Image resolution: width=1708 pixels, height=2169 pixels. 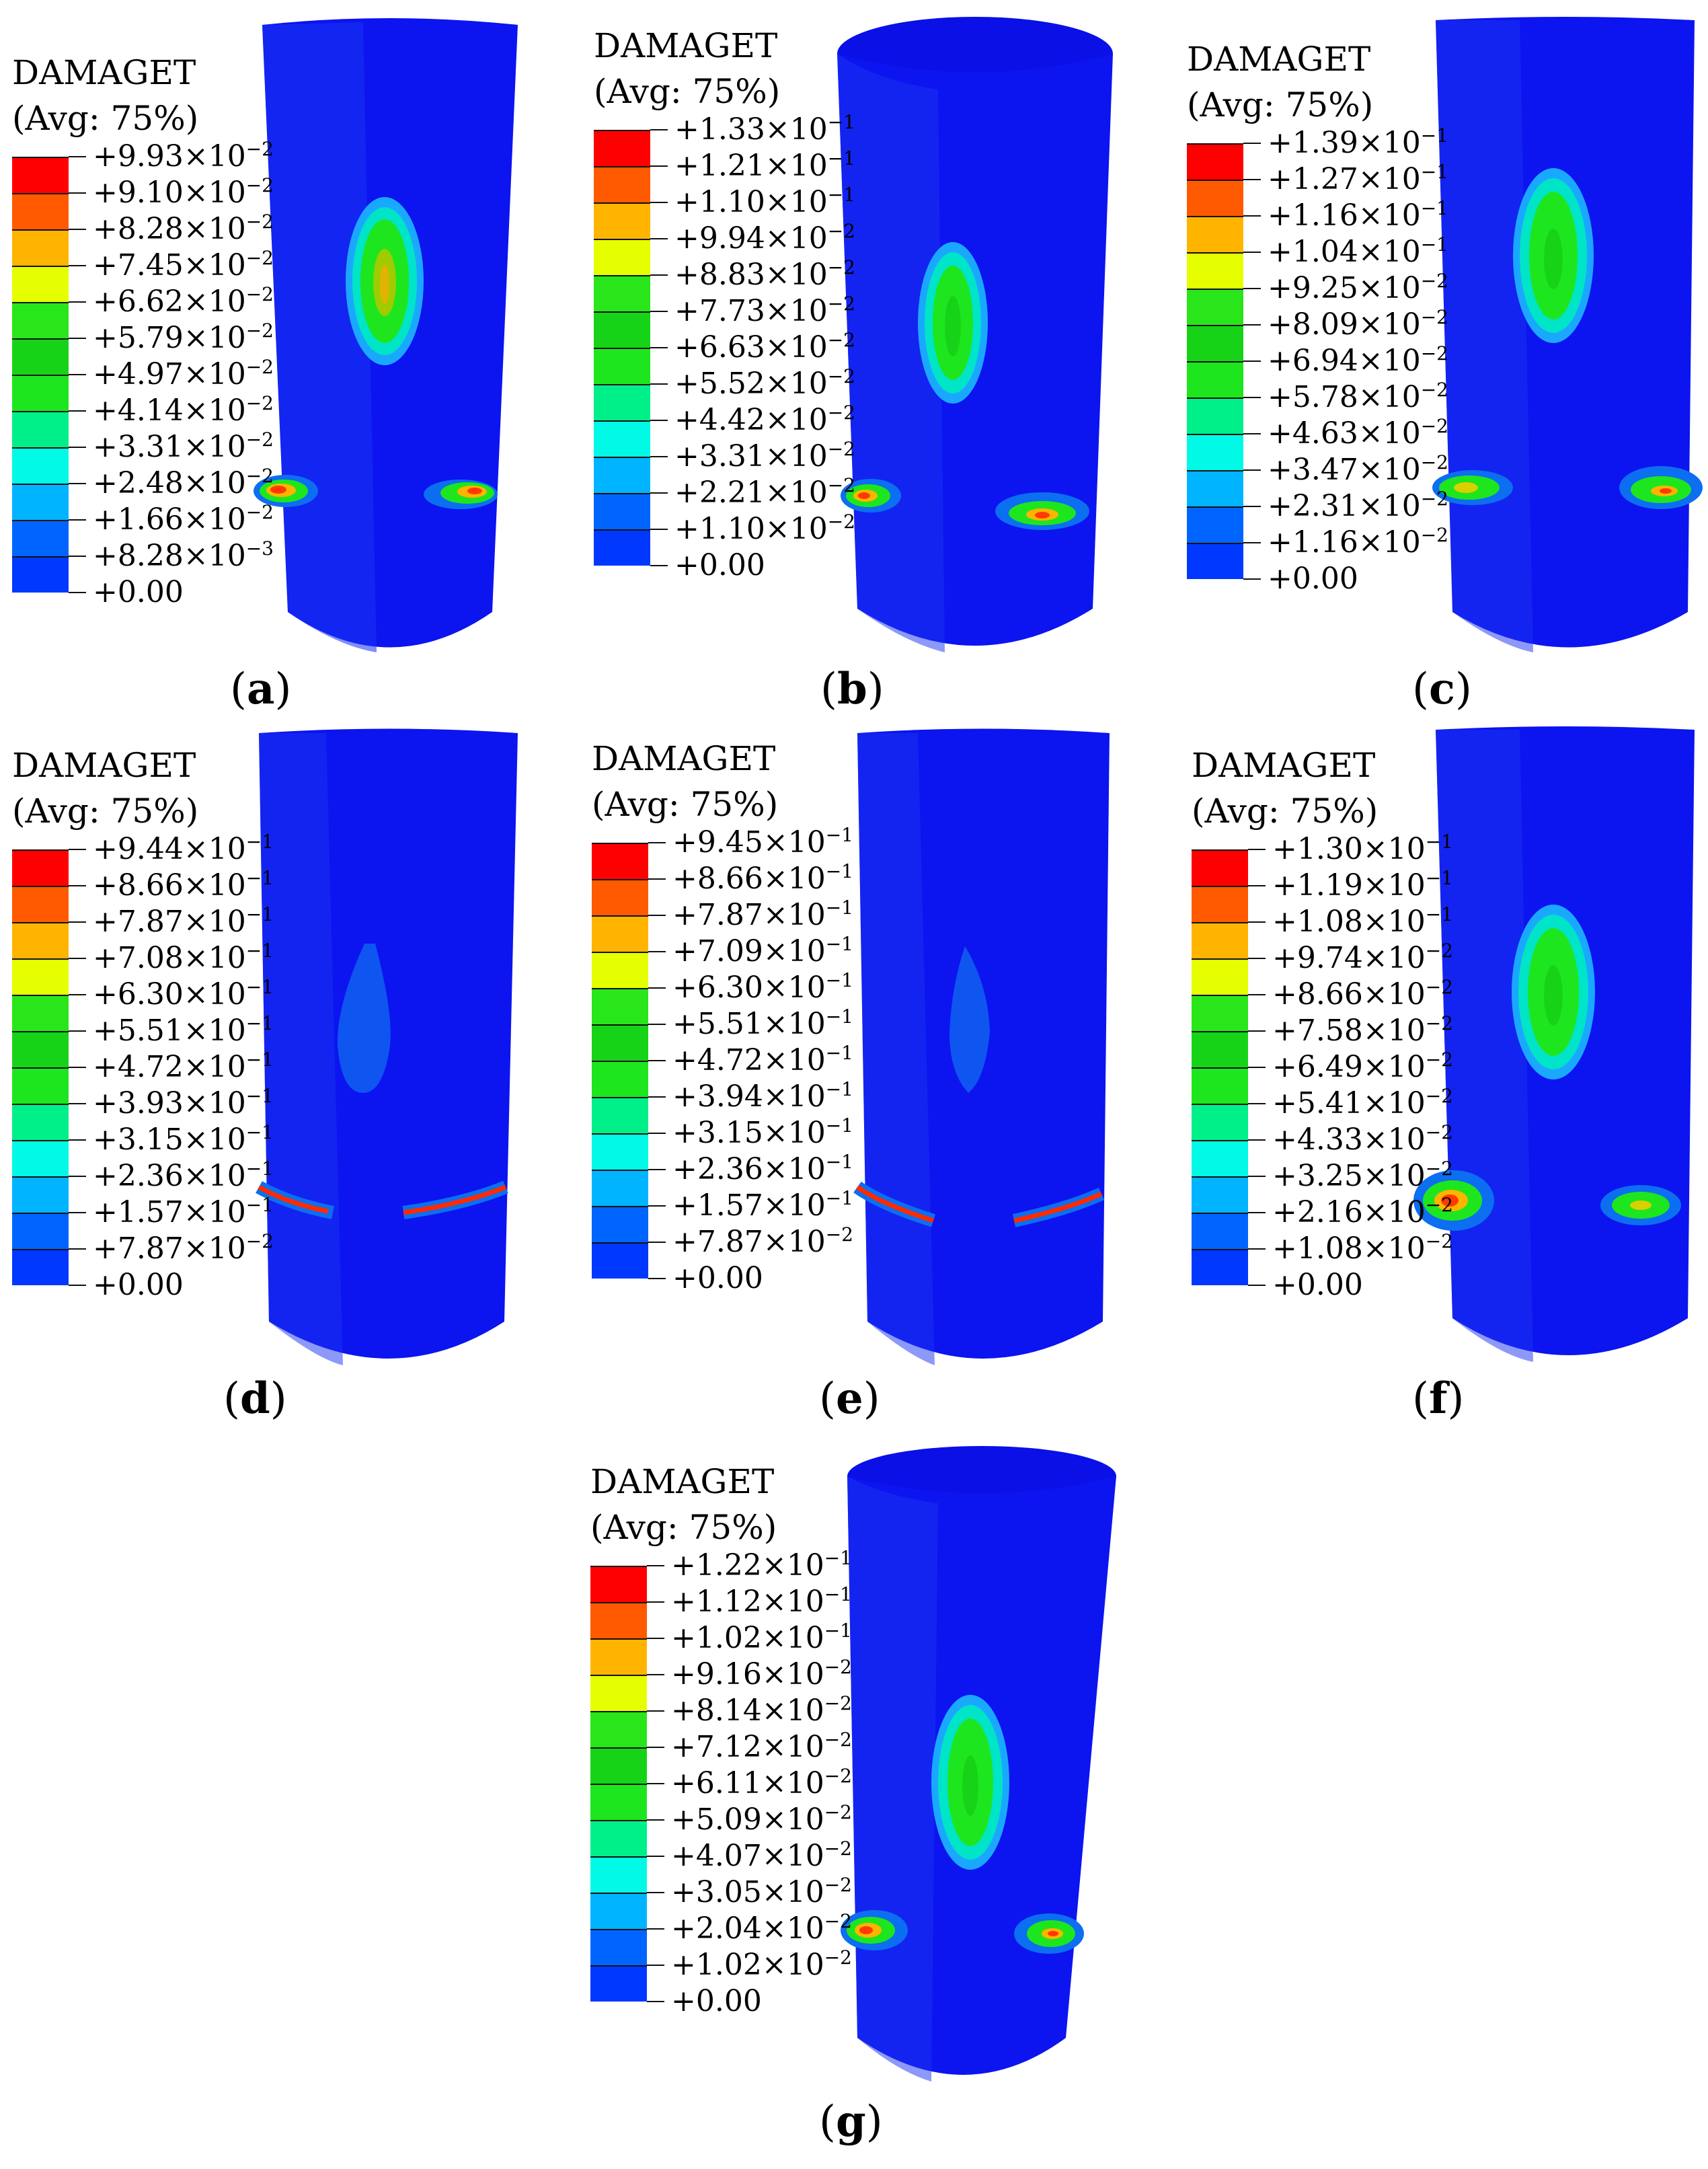 What do you see at coordinates (720, 202) in the screenshot?
I see `tick-mantissa: +1.10` at bounding box center [720, 202].